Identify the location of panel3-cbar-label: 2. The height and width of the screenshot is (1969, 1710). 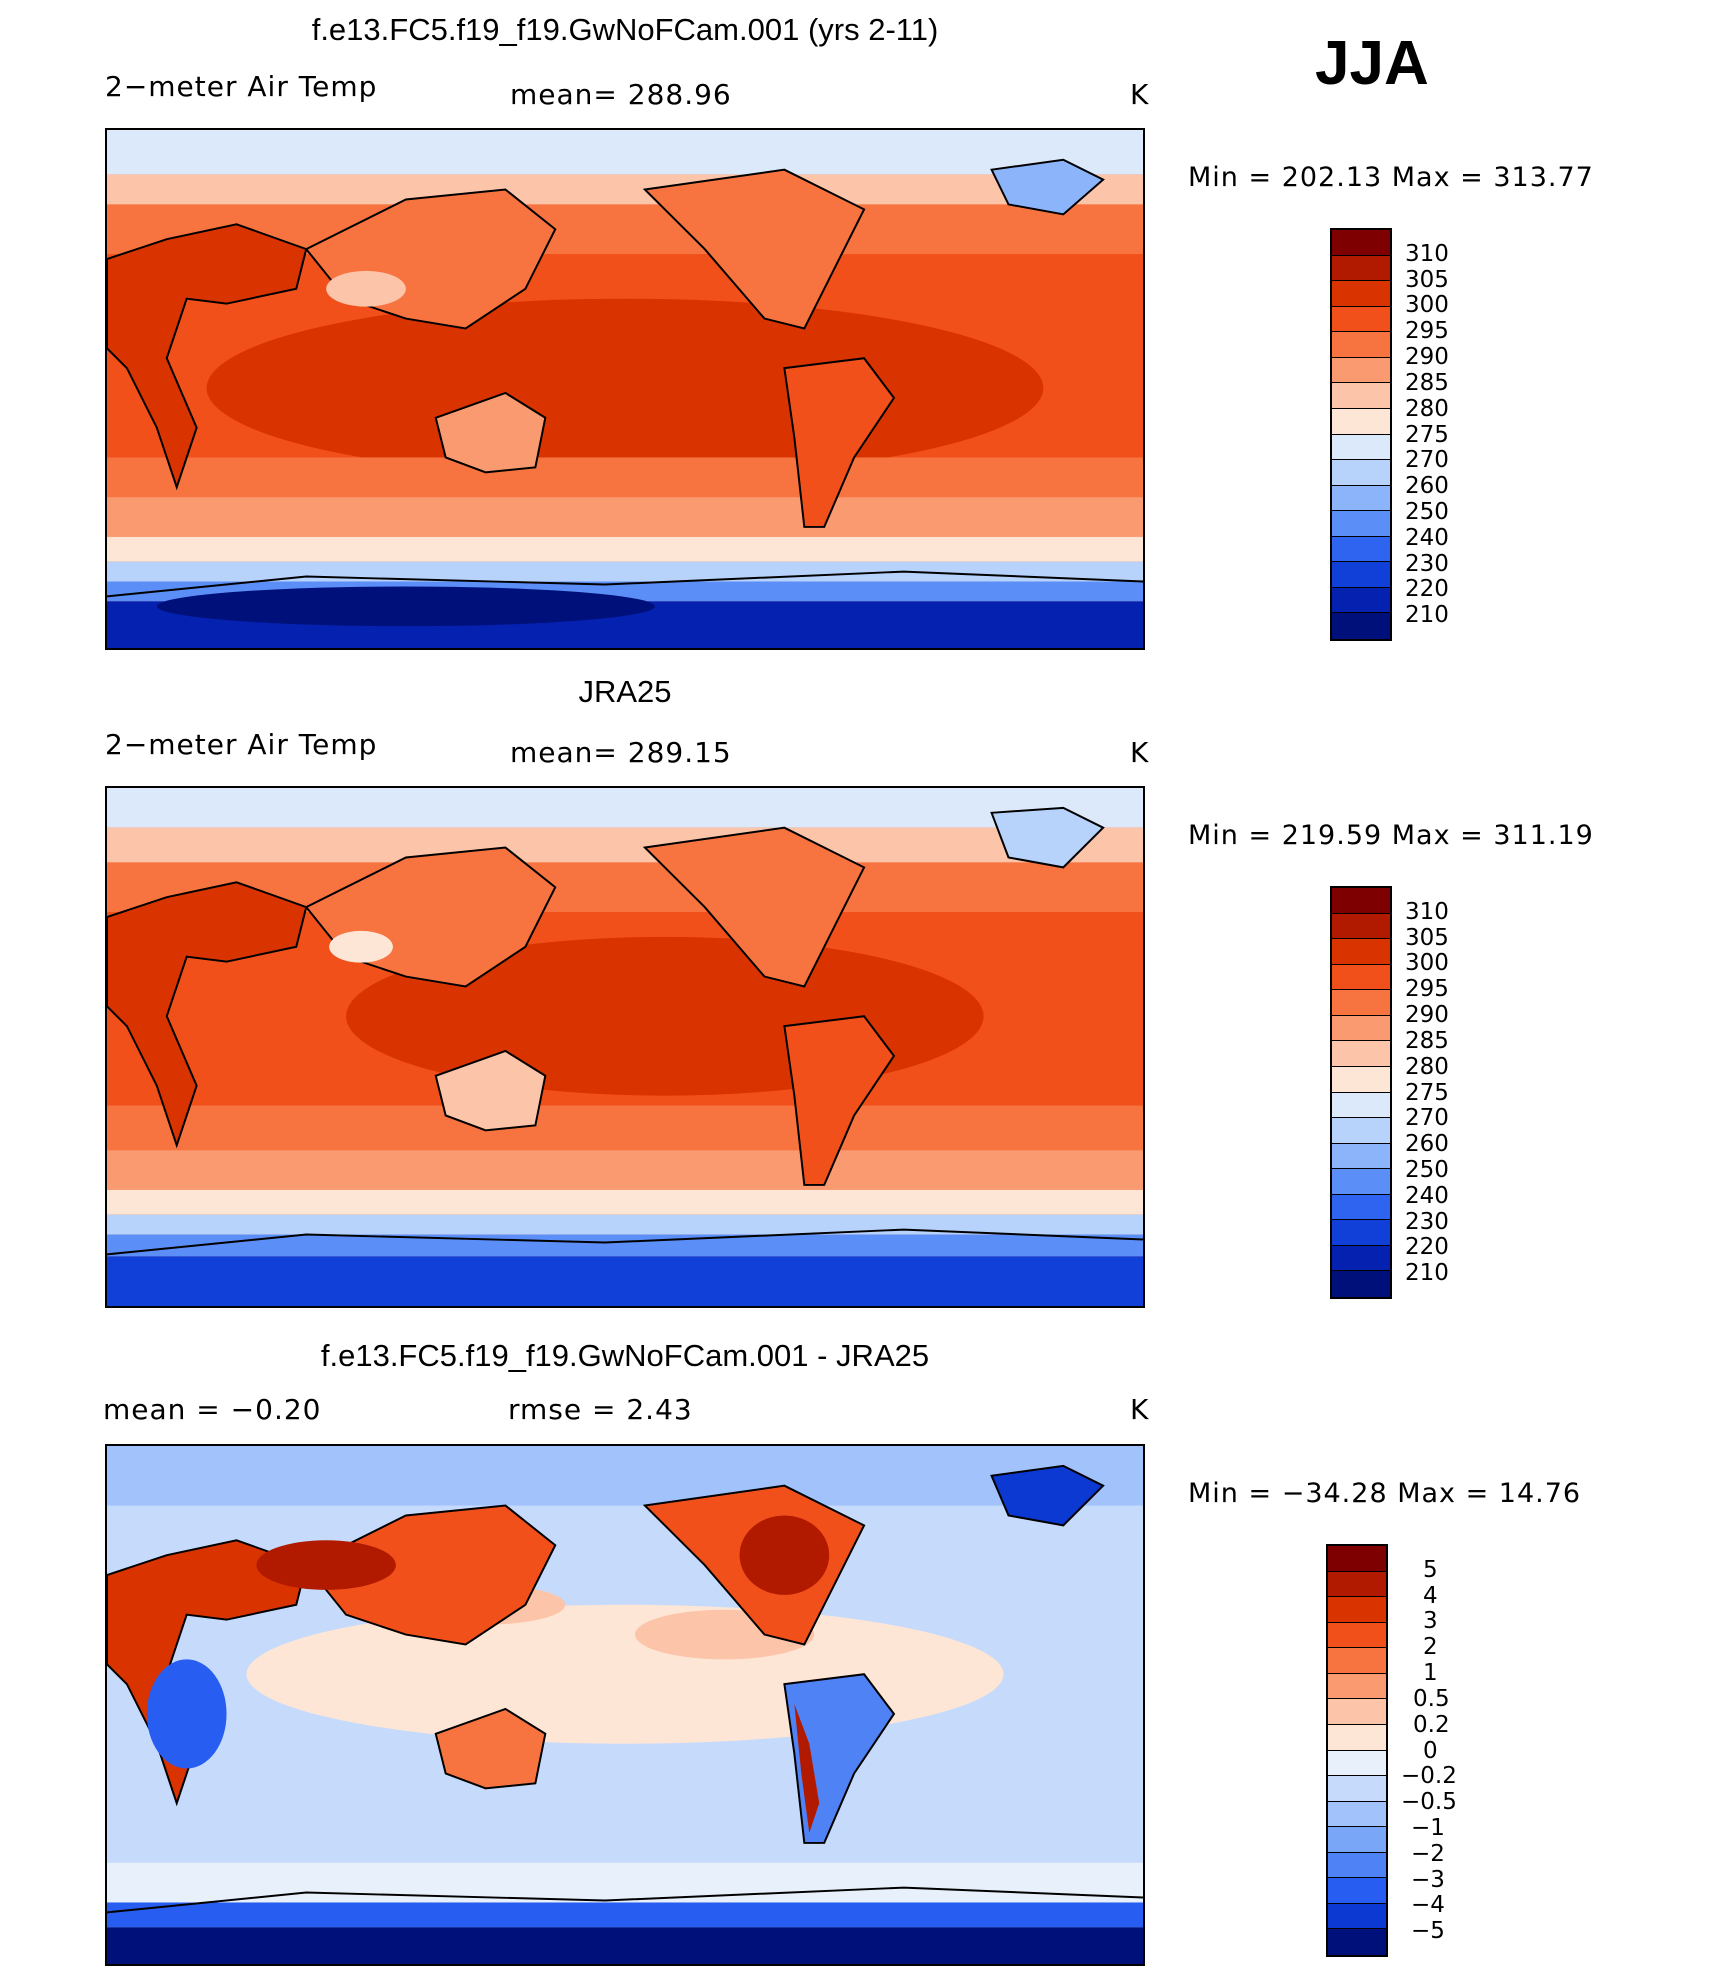
(1430, 1647).